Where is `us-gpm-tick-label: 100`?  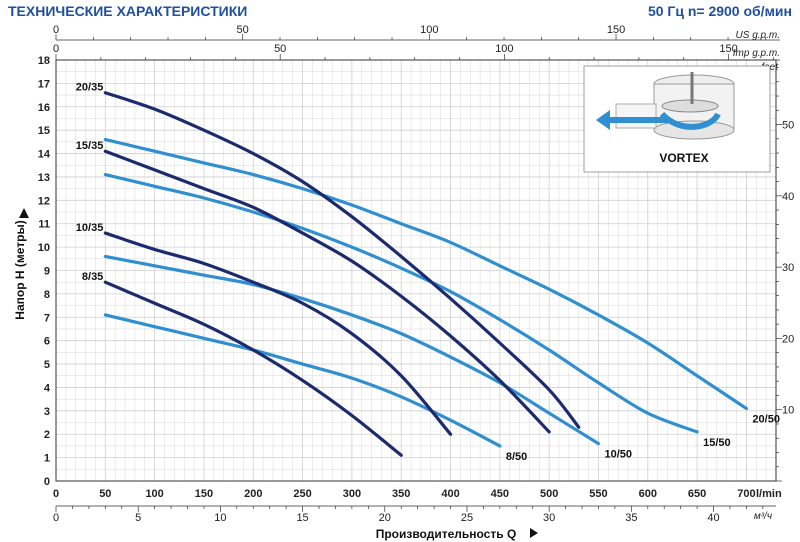
us-gpm-tick-label: 100 is located at coordinates (429, 30).